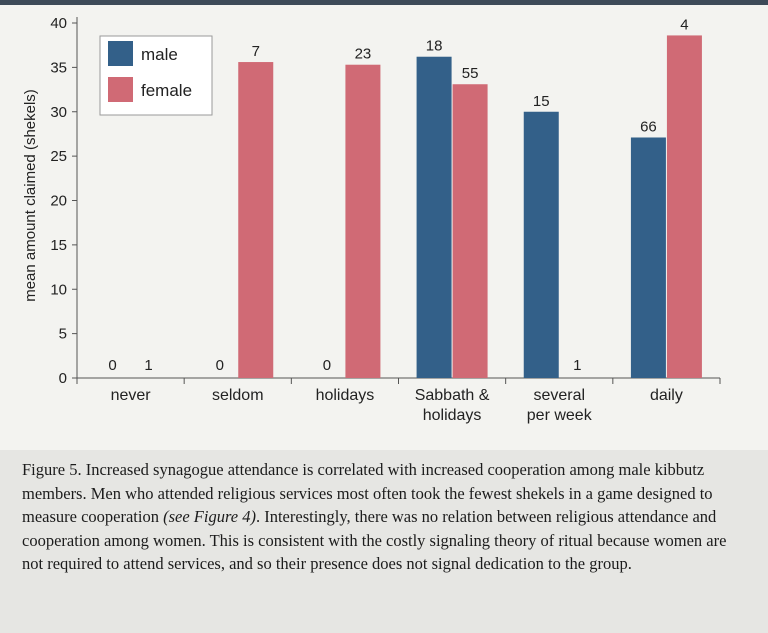  What do you see at coordinates (256, 51) in the screenshot?
I see `bar-value-label: 7` at bounding box center [256, 51].